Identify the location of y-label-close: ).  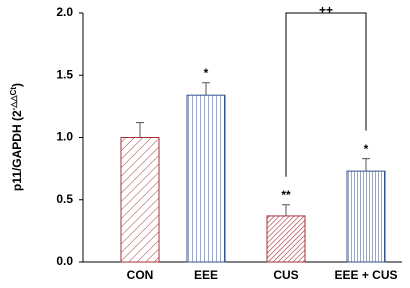
(17, 85).